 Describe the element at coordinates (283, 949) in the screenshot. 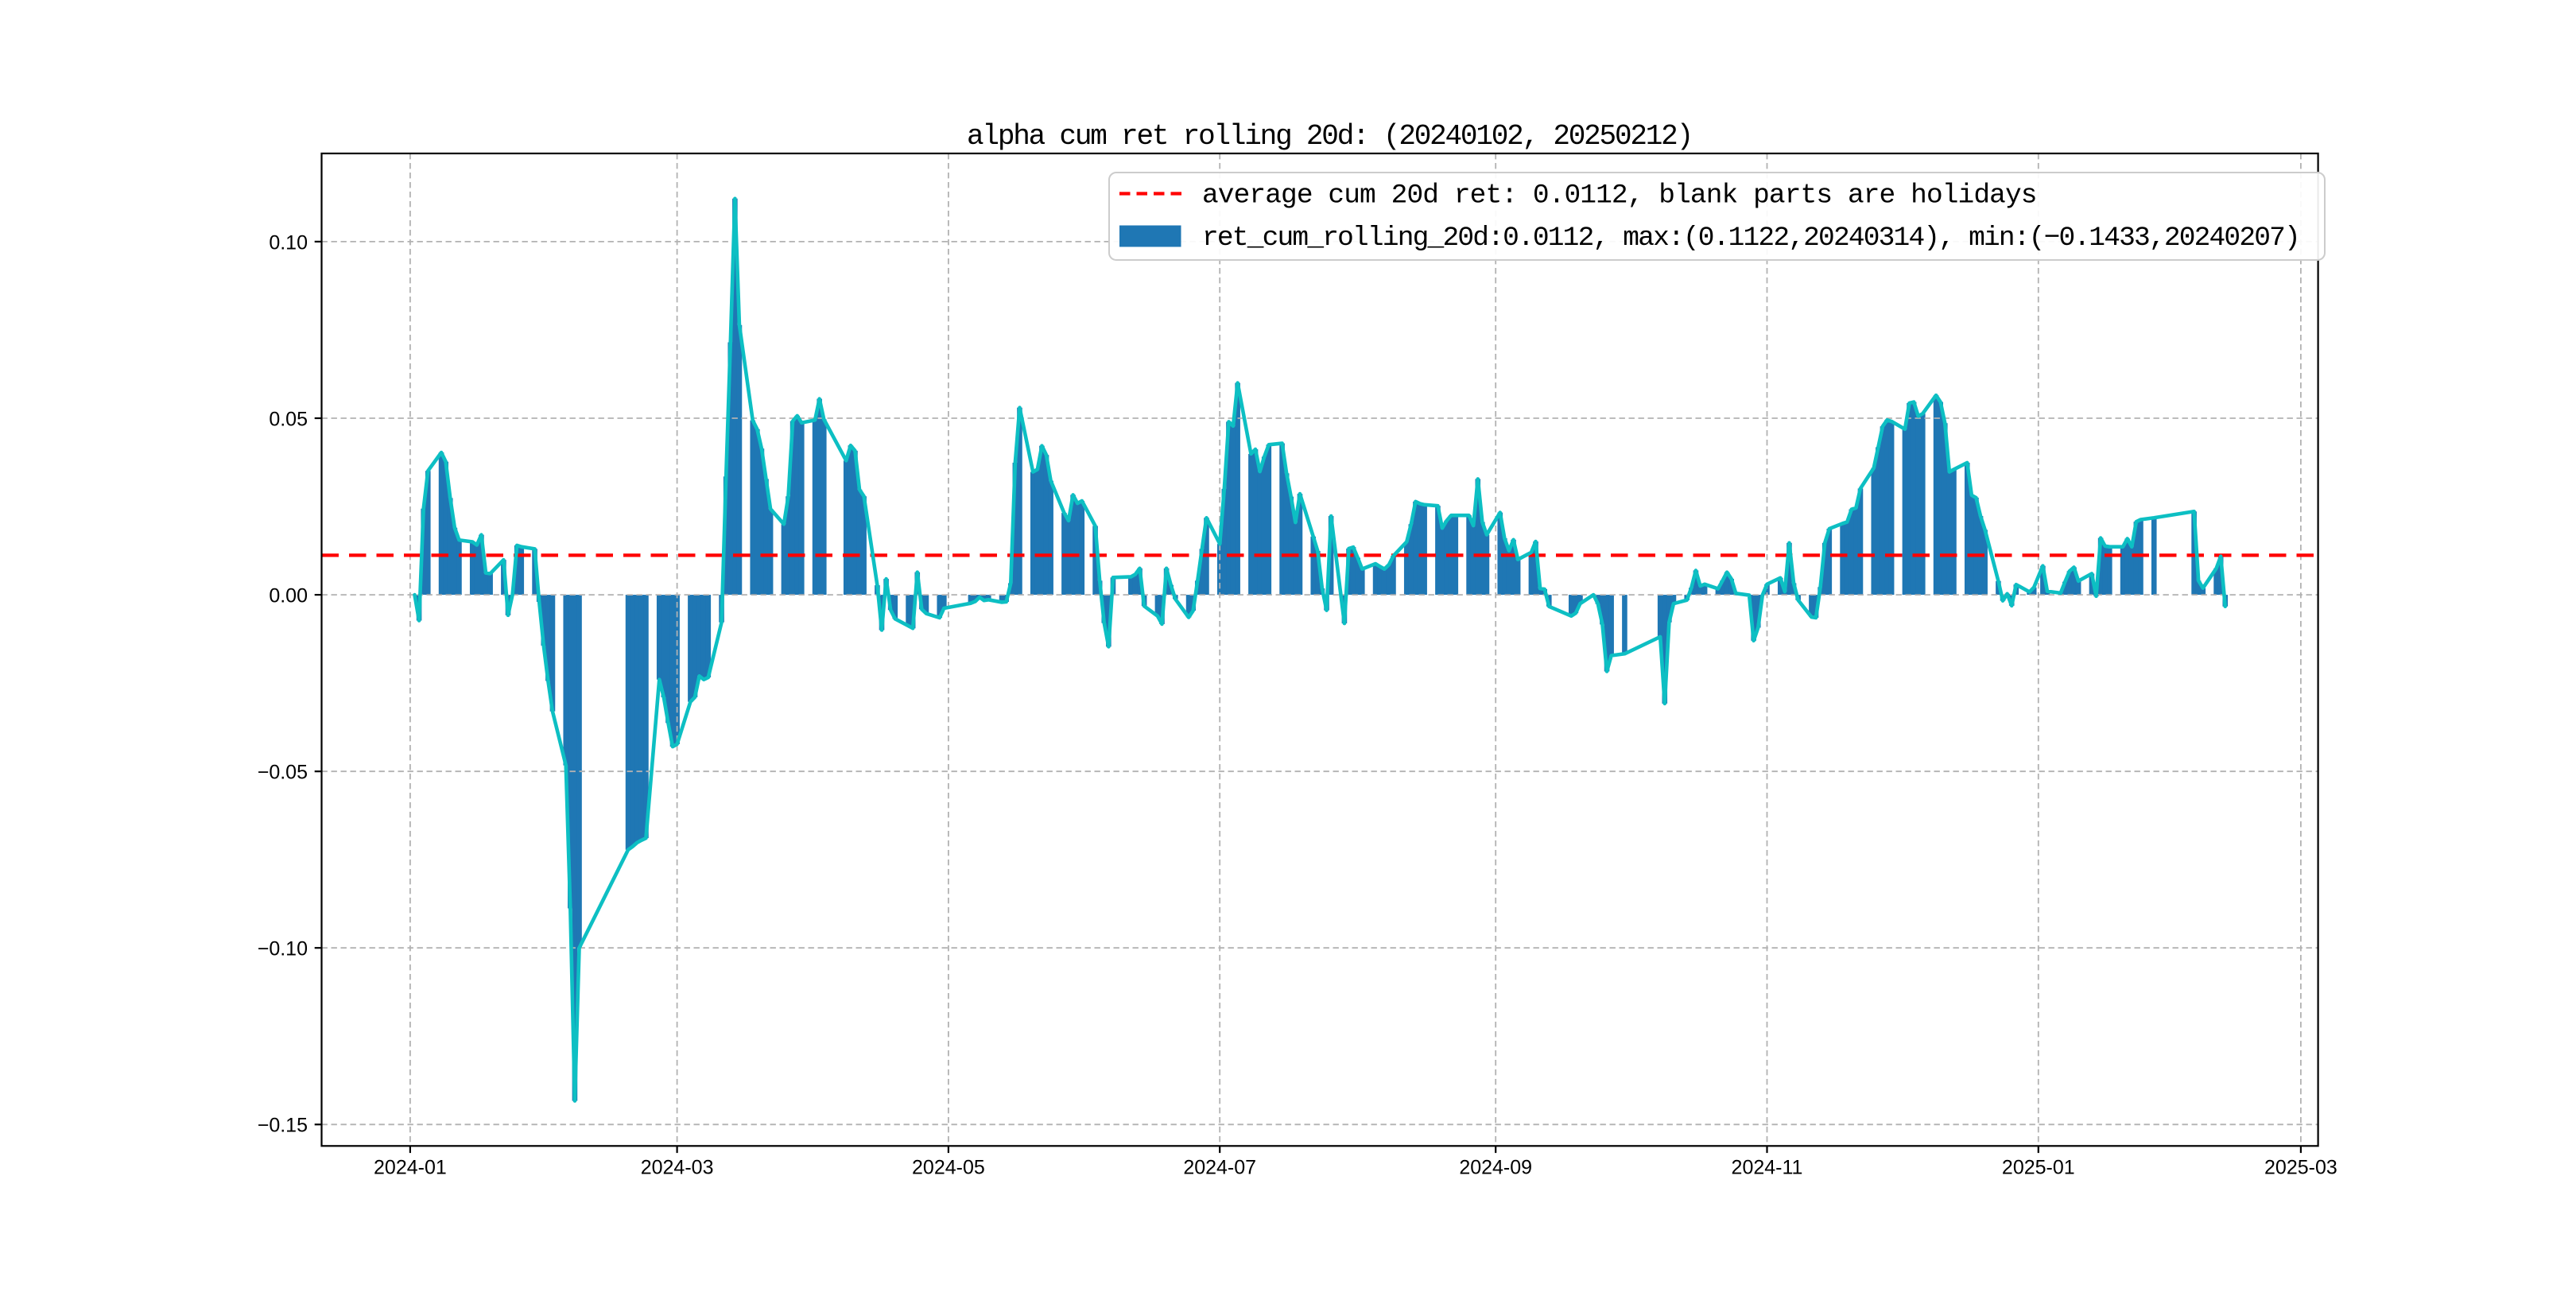

I see `svg-text: −0.10` at that location.